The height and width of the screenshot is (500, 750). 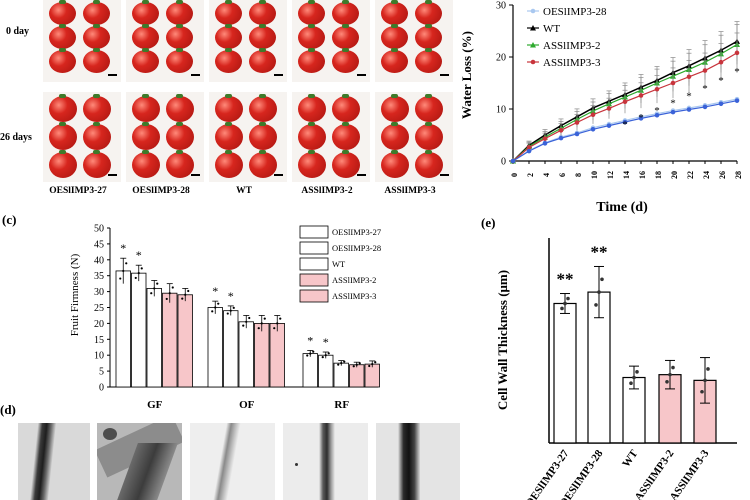 What do you see at coordinates (99, 260) in the screenshot?
I see `y-tick-label: 40` at bounding box center [99, 260].